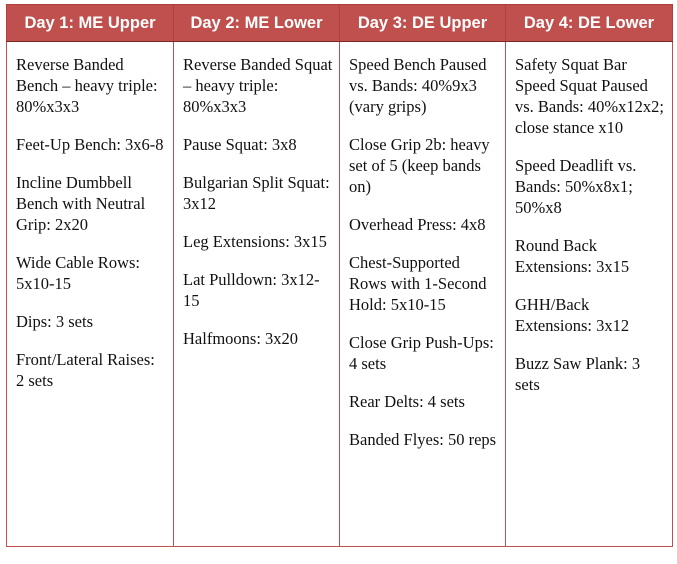  Describe the element at coordinates (90, 23) in the screenshot. I see `header-day-1: Day 1: ME Upper` at that location.